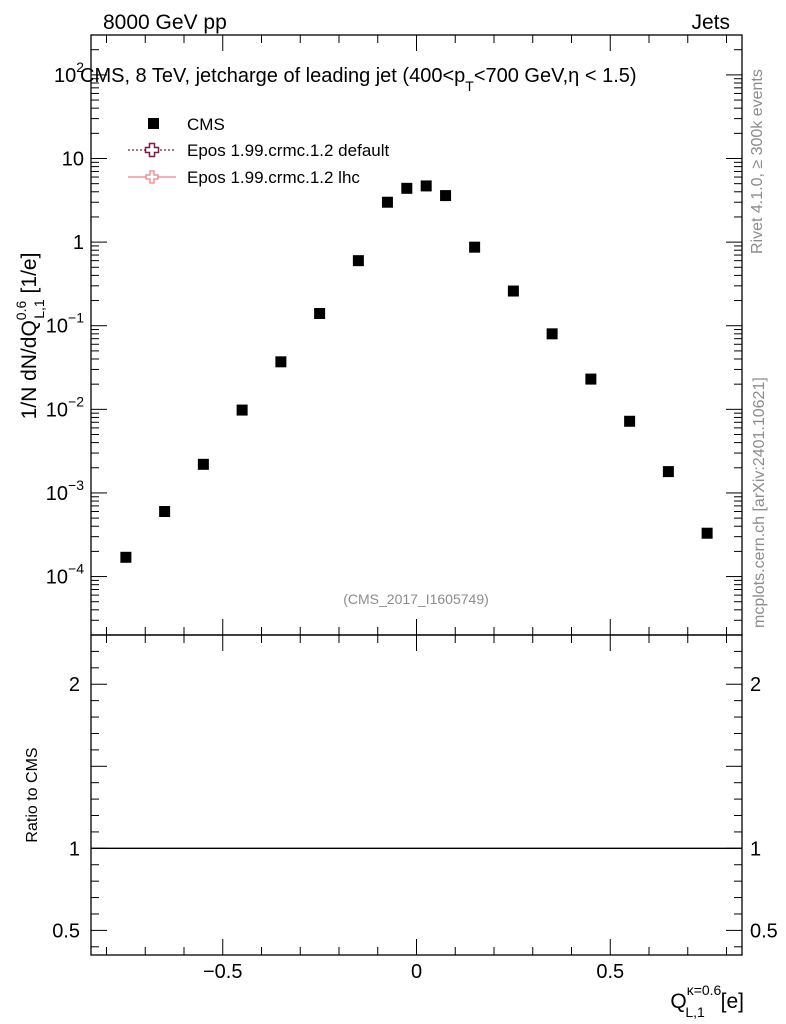  What do you see at coordinates (288, 150) in the screenshot?
I see `legend-label-epos-default: Epos 1.99.crmc.1.2 default` at bounding box center [288, 150].